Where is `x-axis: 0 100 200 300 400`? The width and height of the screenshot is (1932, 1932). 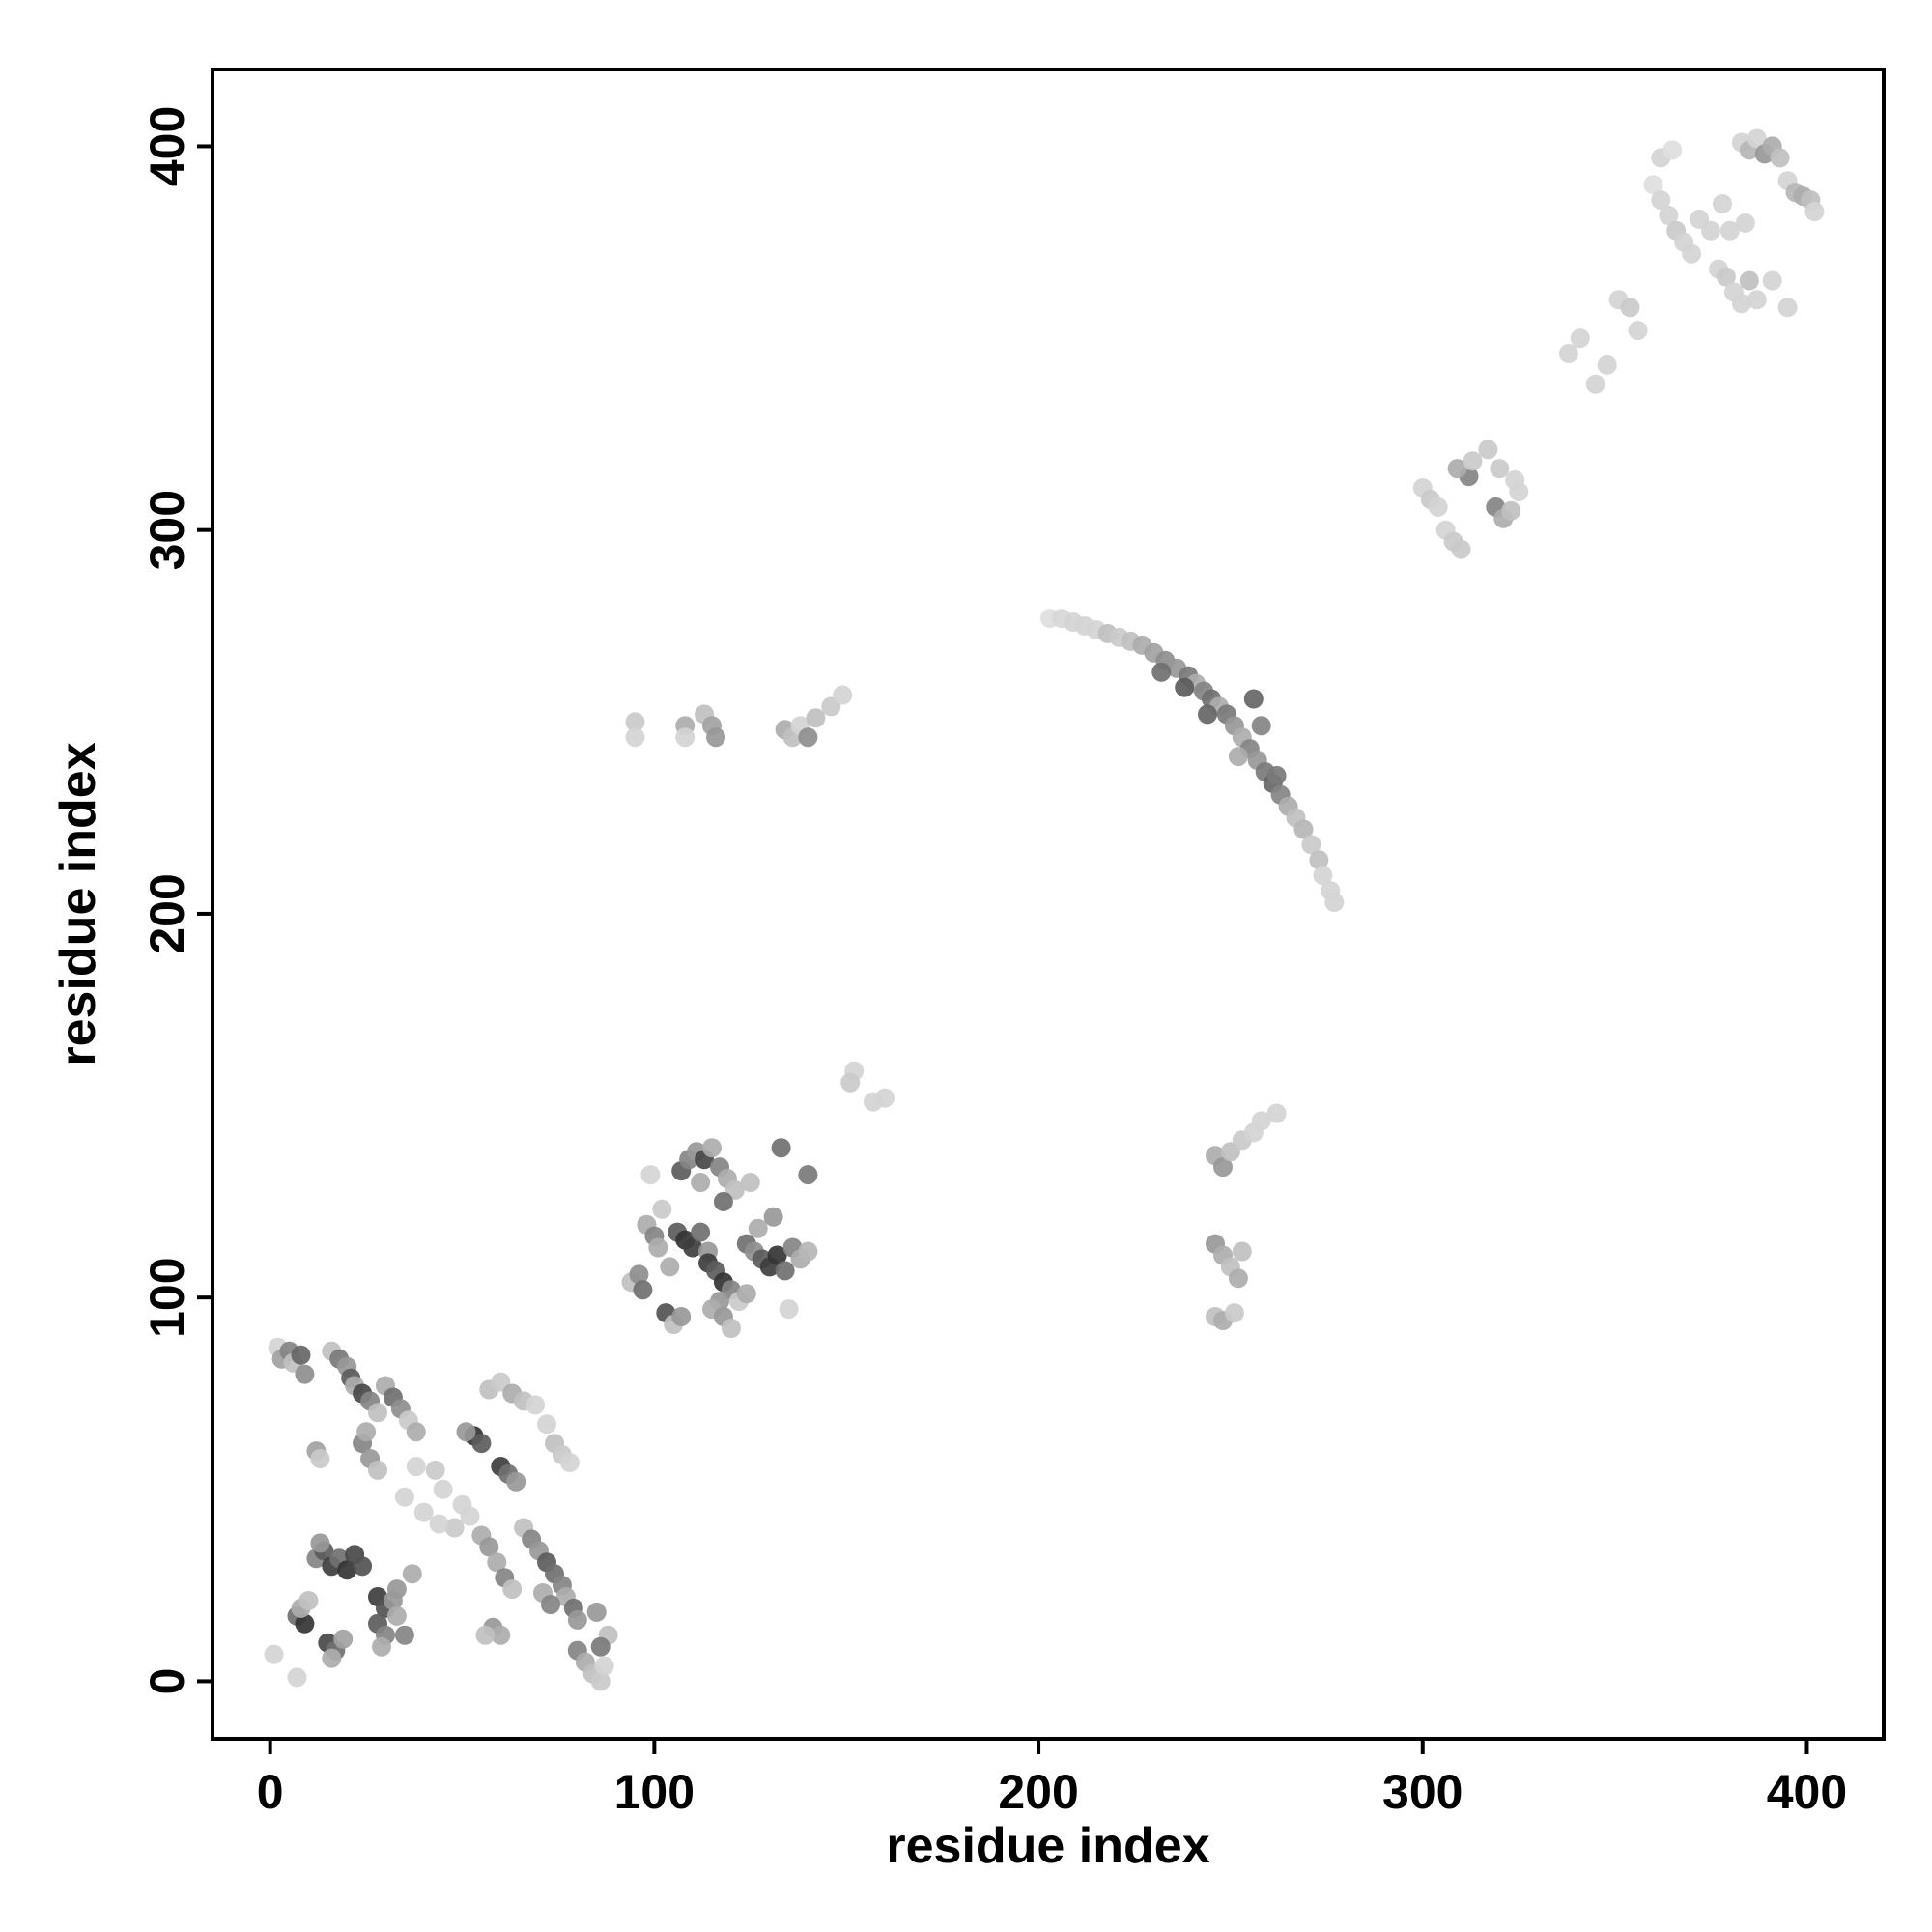 x-axis: 0 100 200 300 400 is located at coordinates (1052, 1779).